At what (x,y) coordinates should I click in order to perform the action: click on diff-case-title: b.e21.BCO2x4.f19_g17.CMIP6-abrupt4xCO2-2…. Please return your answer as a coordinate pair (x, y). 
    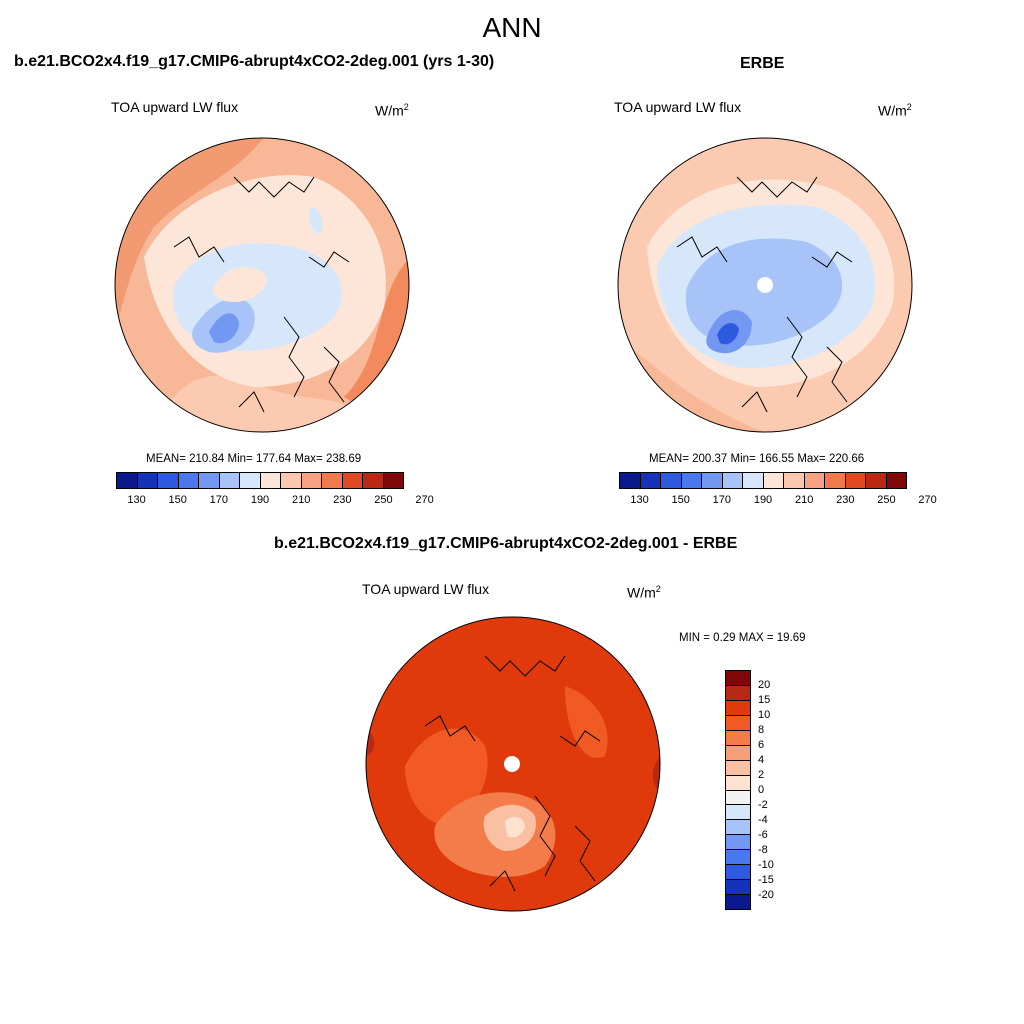
    Looking at the image, I should click on (506, 543).